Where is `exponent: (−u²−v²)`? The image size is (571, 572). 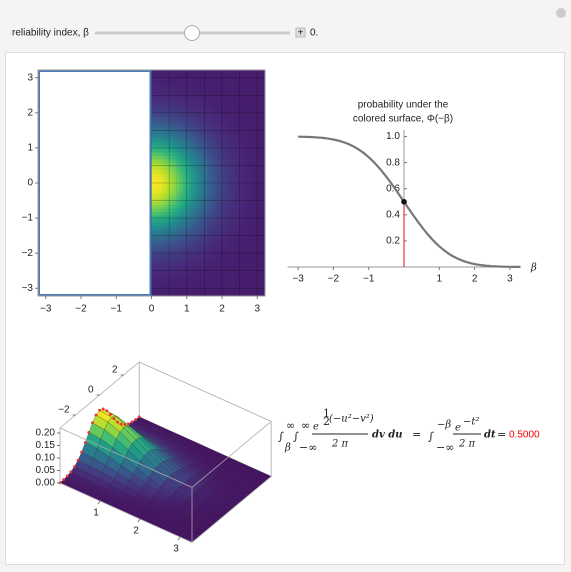
exponent: (−u²−v²) is located at coordinates (351, 419).